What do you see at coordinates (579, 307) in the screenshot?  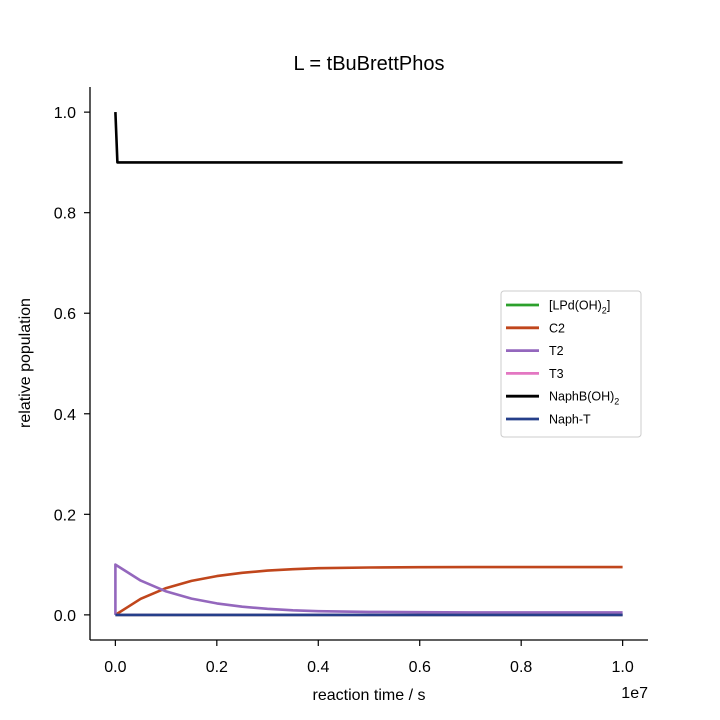 I see `legend-label-lpd-oh-2: [LPd(OH)2]` at bounding box center [579, 307].